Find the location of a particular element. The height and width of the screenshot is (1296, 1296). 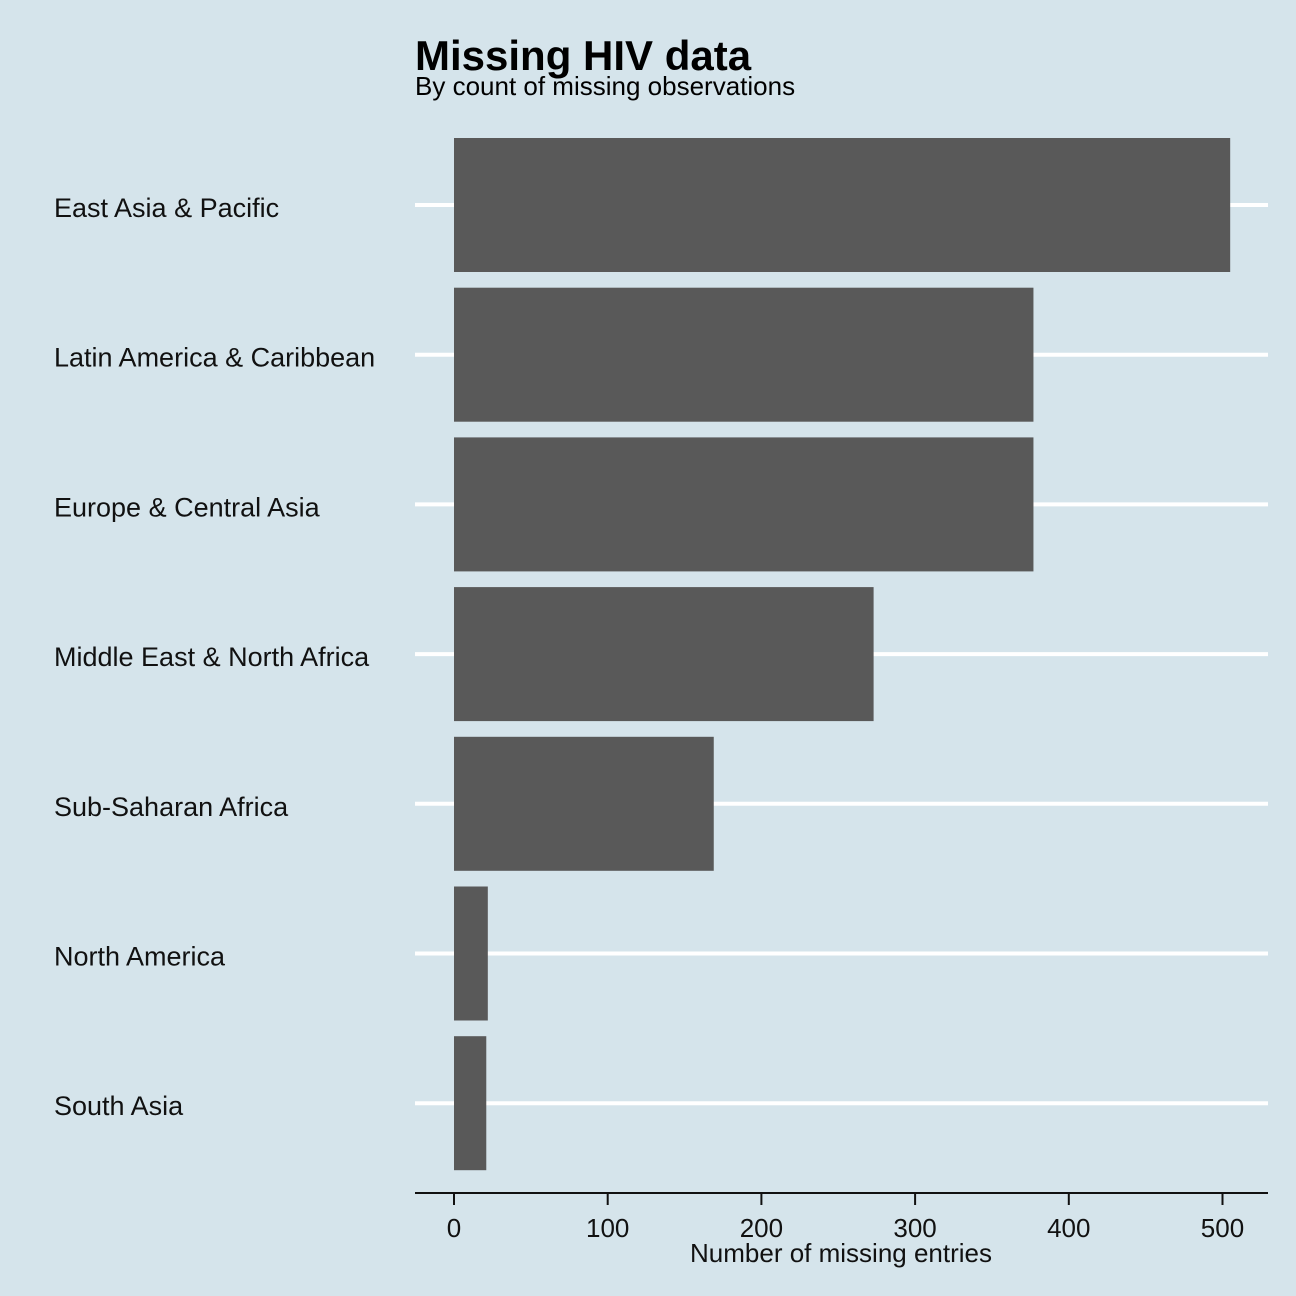

category-label: Sub-Saharan Africa is located at coordinates (171, 807).